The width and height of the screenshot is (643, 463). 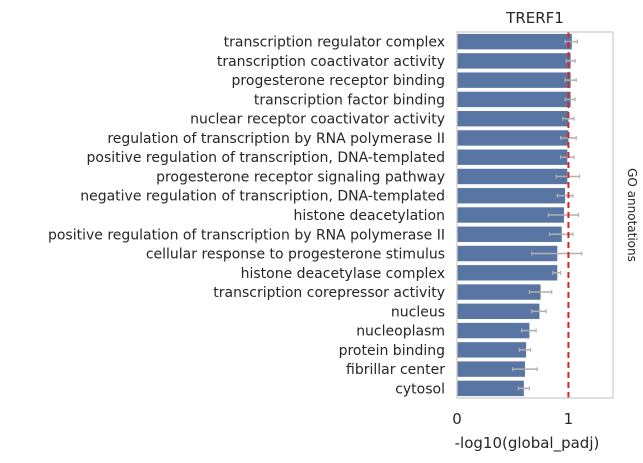 I want to click on category-label: nuclear receptor coactivator activity, so click(x=317, y=120).